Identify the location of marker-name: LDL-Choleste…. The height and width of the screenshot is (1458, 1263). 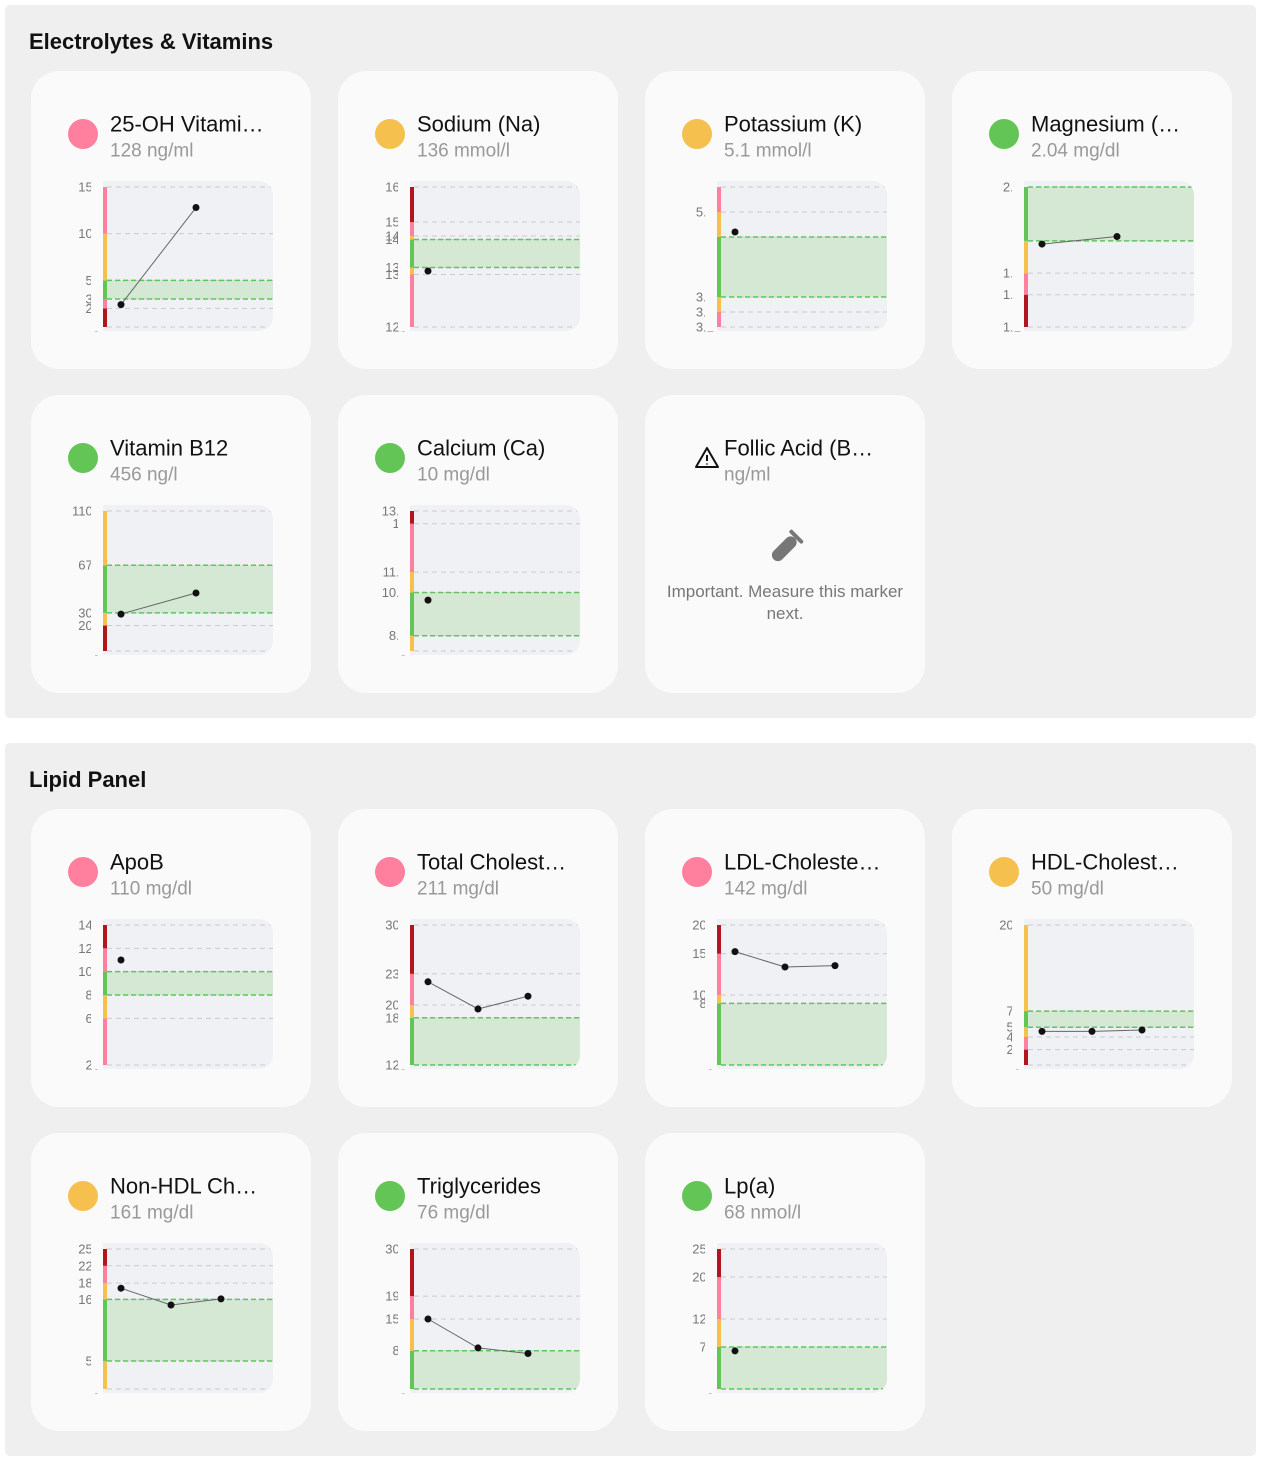
(802, 862).